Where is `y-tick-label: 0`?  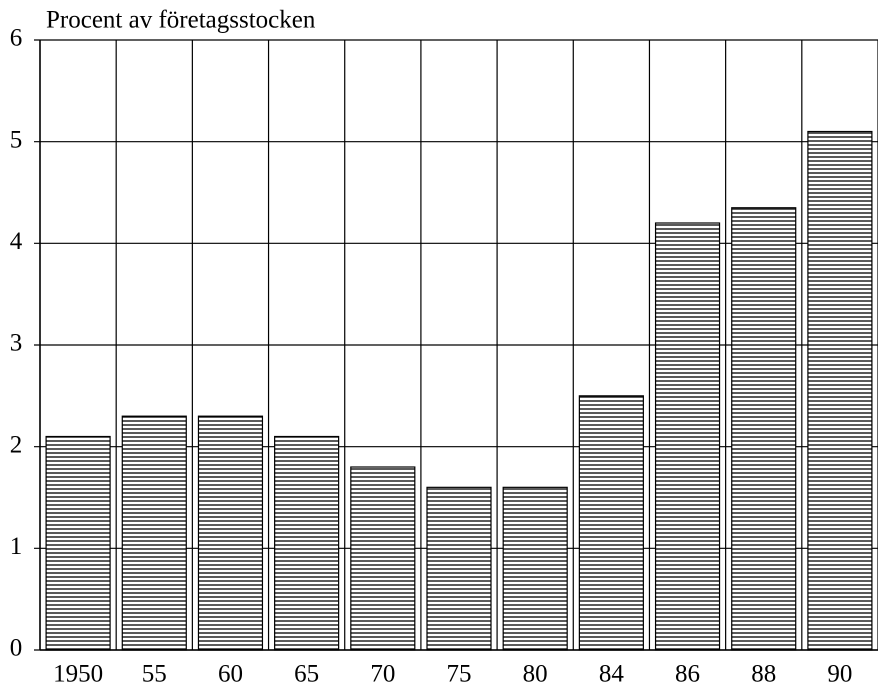 y-tick-label: 0 is located at coordinates (16, 648).